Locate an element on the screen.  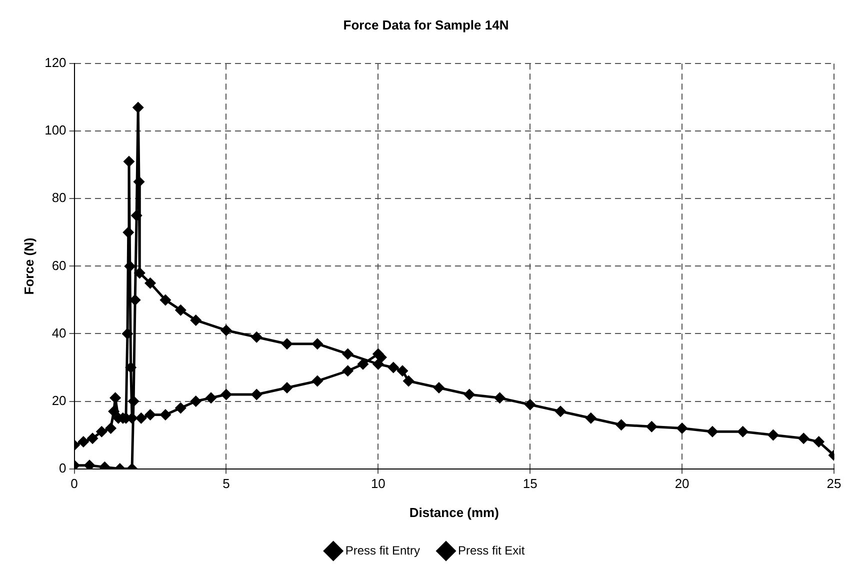
y-tick-label: 80 is located at coordinates (59, 198).